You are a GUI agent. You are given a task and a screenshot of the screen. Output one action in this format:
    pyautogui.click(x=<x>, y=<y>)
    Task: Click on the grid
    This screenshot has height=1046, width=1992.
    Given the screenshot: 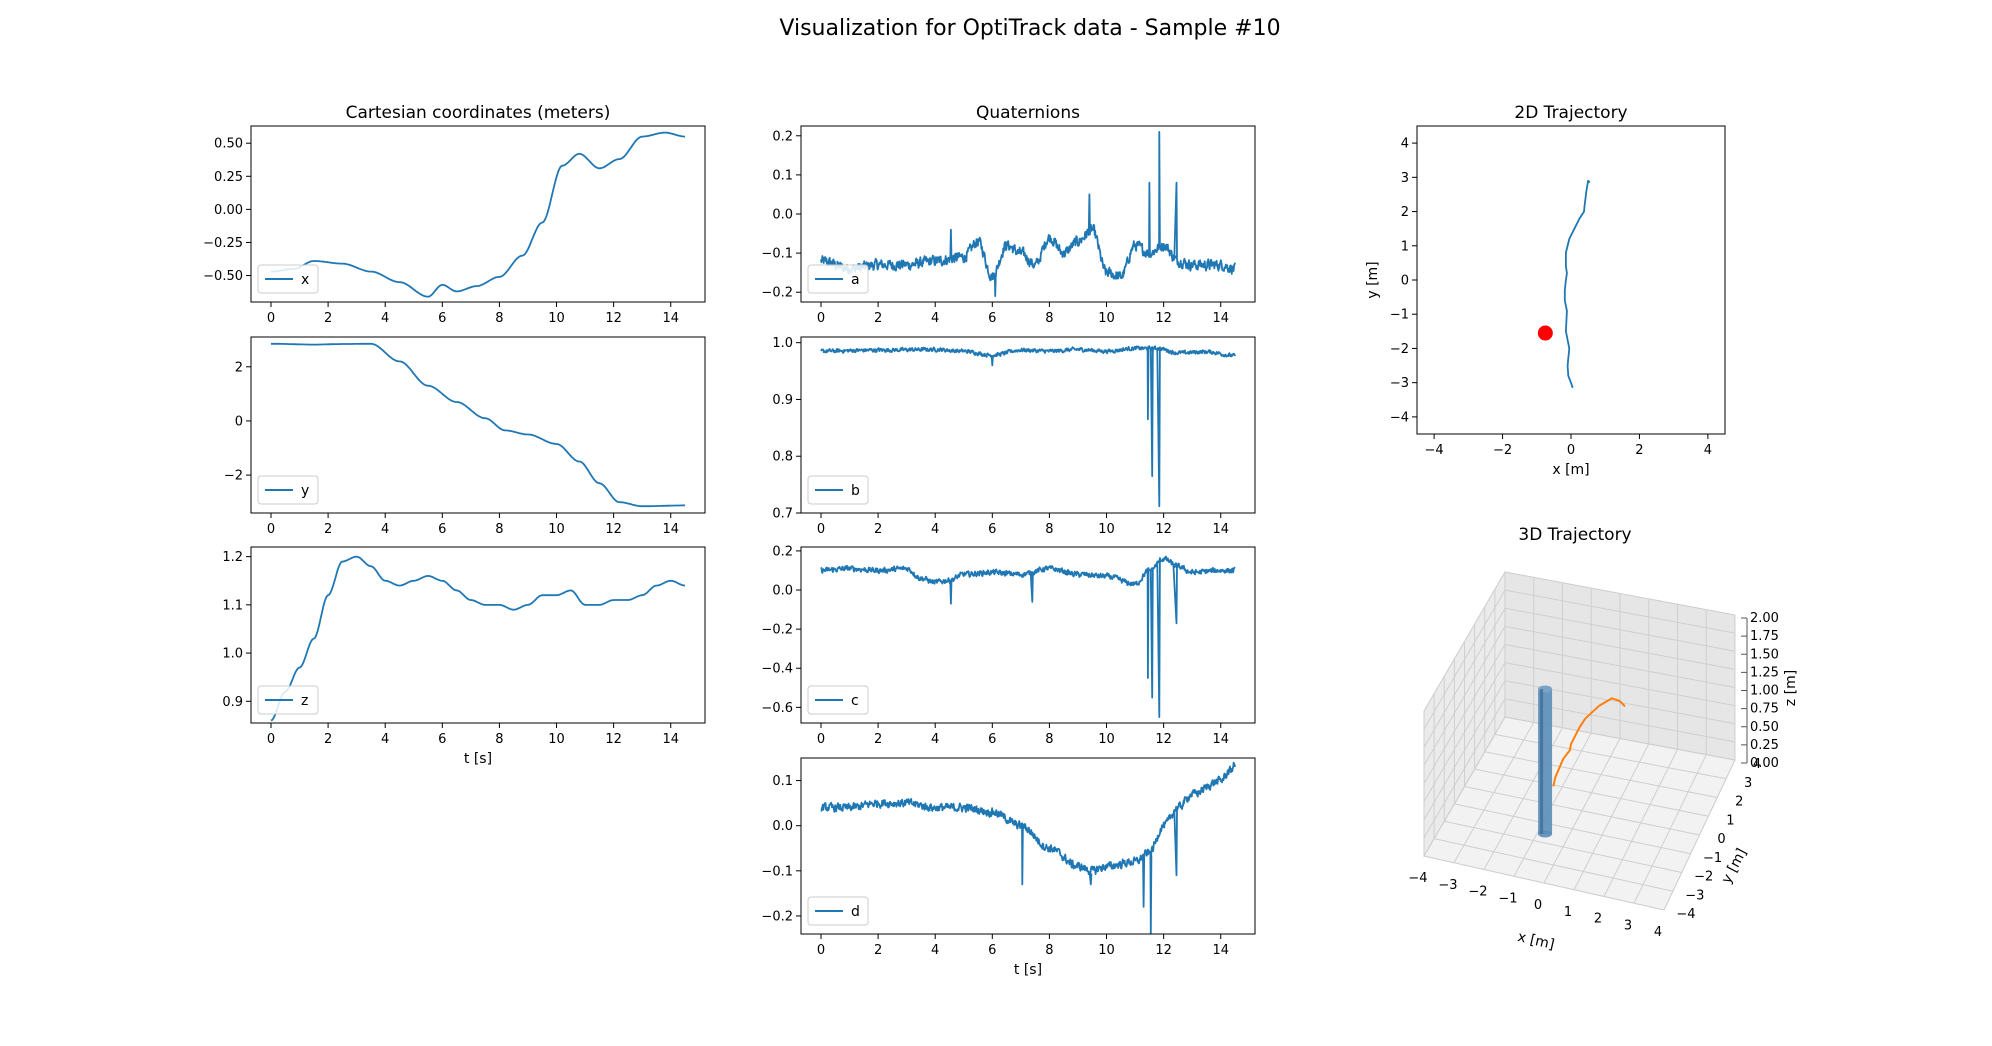 What is the action you would take?
    pyautogui.click(x=1579, y=741)
    